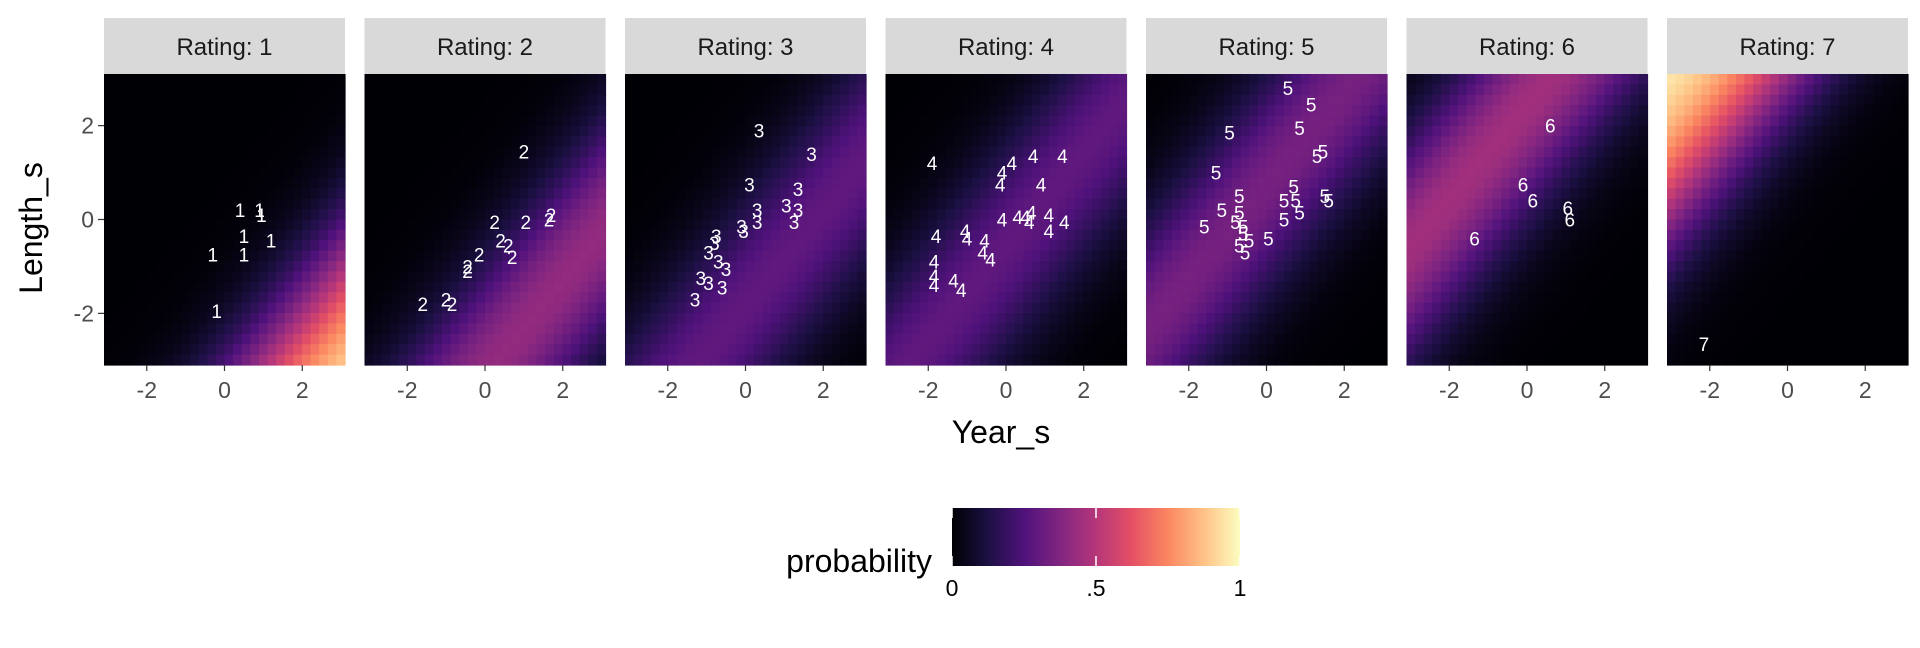  What do you see at coordinates (934, 263) in the screenshot?
I see `data-point-label: 4` at bounding box center [934, 263].